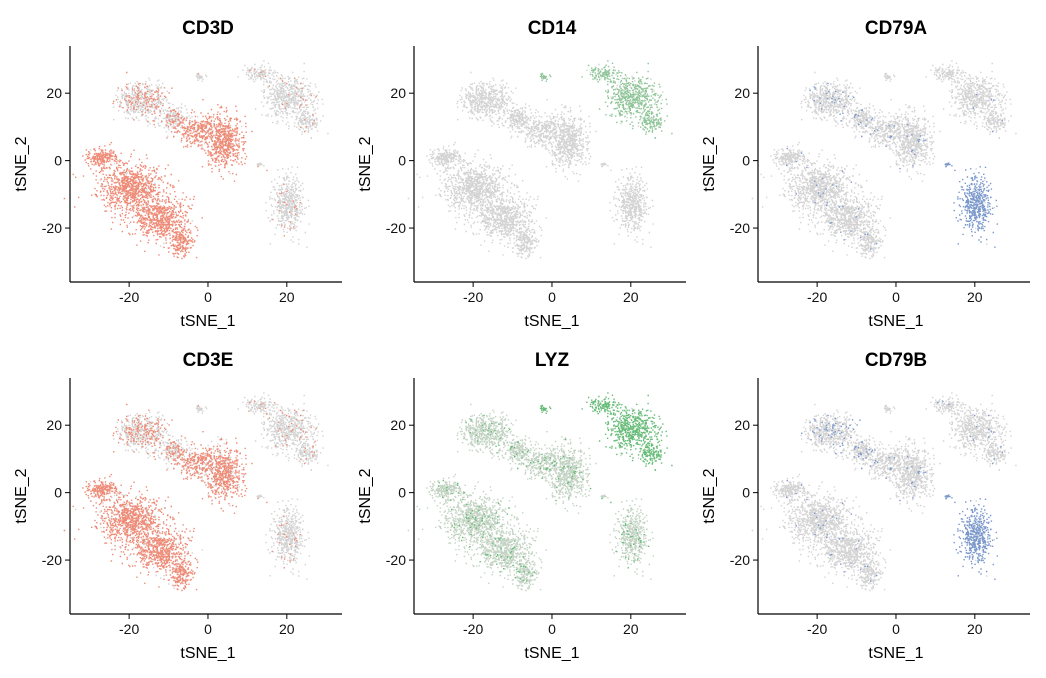  What do you see at coordinates (208, 28) in the screenshot?
I see `panel-title: CD3D` at bounding box center [208, 28].